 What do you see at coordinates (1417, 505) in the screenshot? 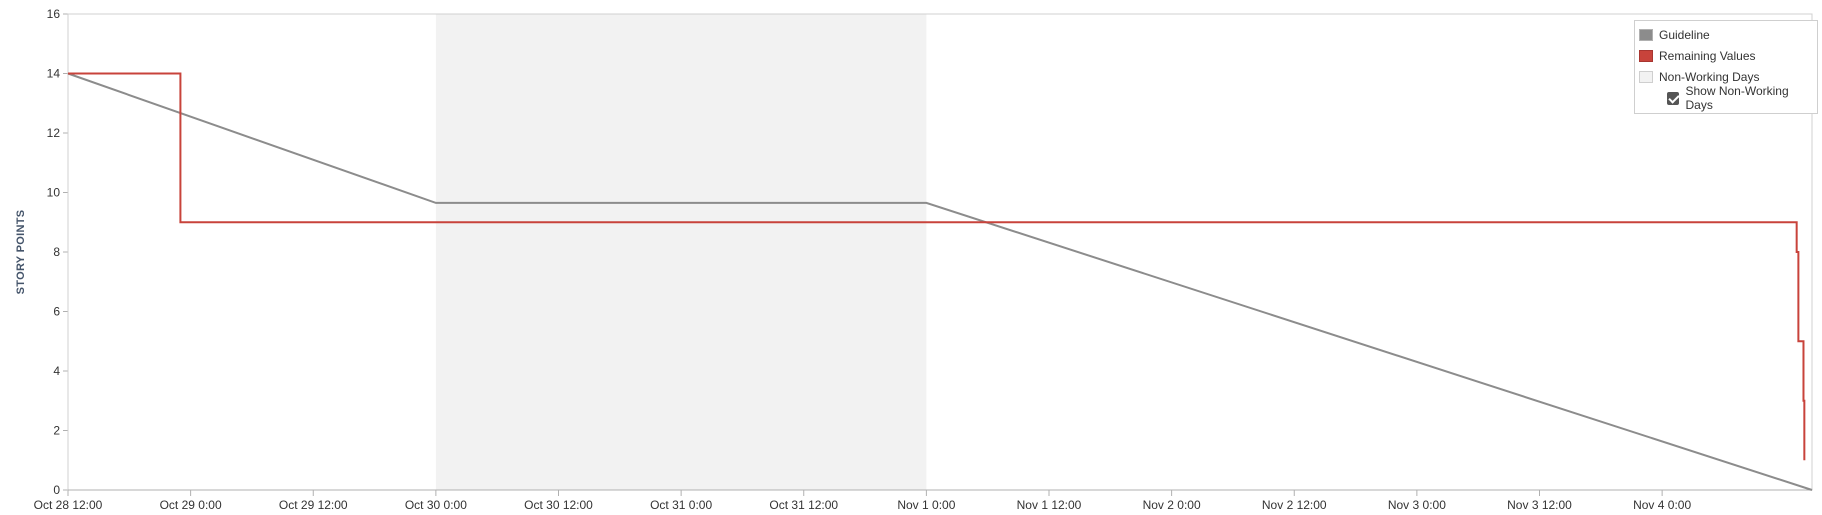
I see `x-tick-label-11: Nov 3 0:00` at bounding box center [1417, 505].